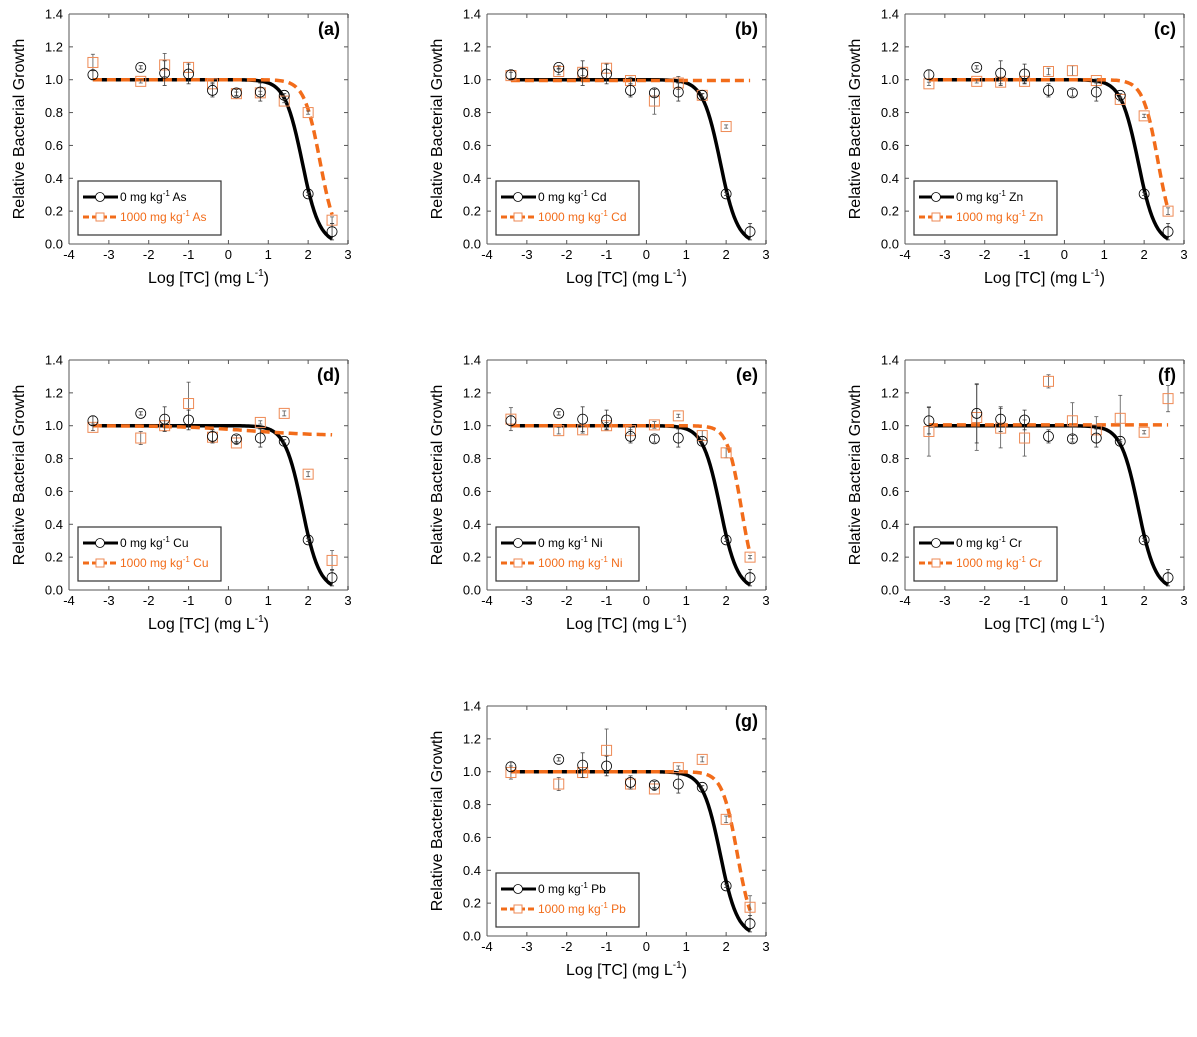  Describe the element at coordinates (1167, 375) in the screenshot. I see `panel-label: (f)` at that location.